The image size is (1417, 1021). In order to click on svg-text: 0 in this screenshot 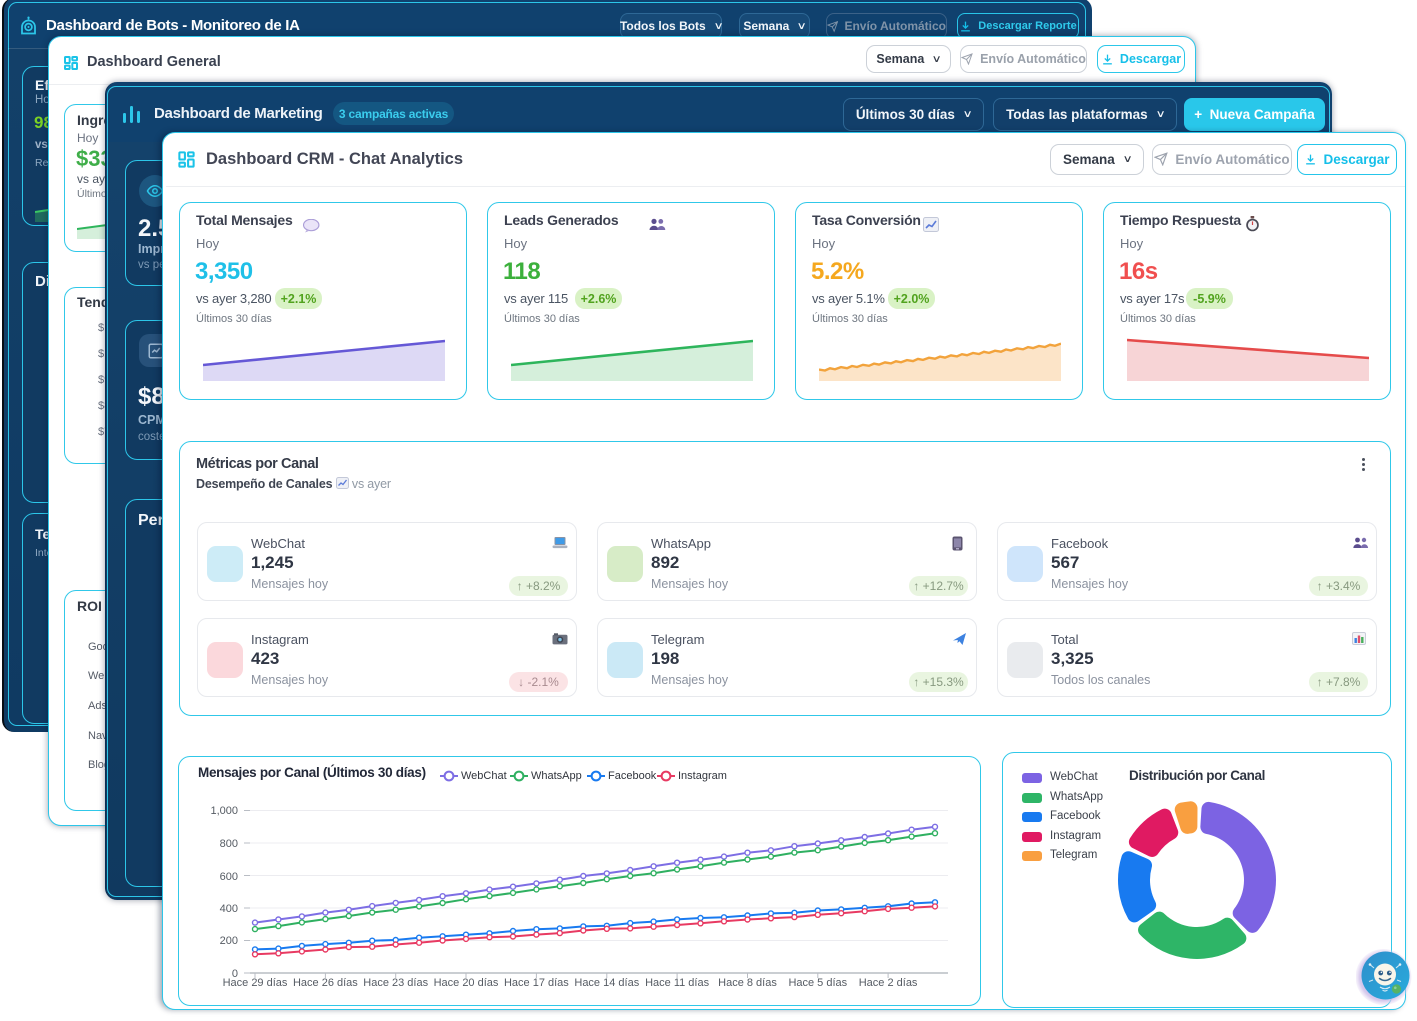, I will do `click(235, 974)`.